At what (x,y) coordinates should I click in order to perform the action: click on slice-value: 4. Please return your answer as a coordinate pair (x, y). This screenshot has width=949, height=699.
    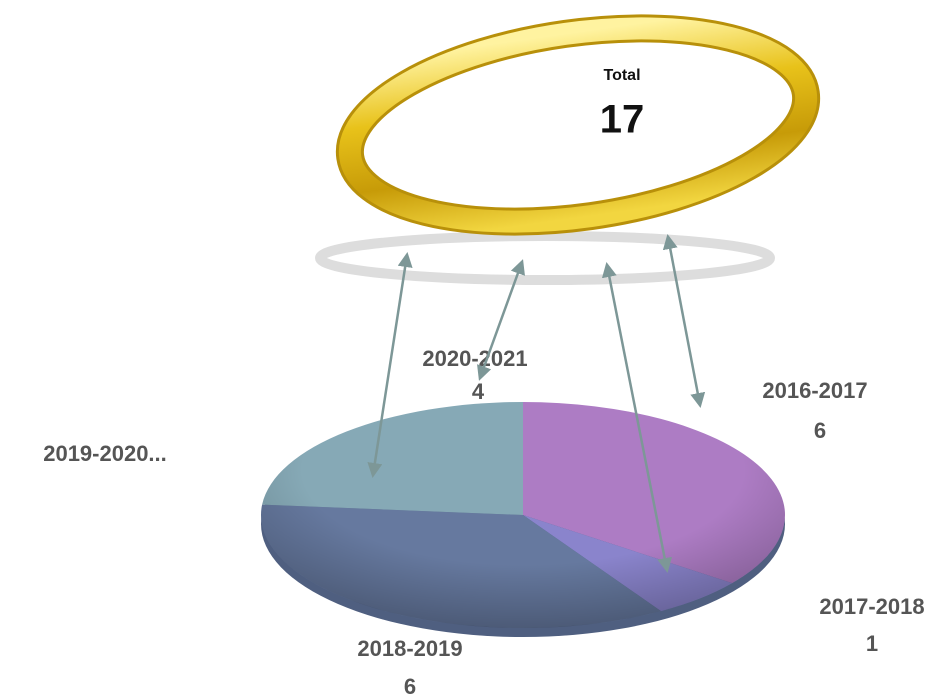
    Looking at the image, I should click on (478, 391).